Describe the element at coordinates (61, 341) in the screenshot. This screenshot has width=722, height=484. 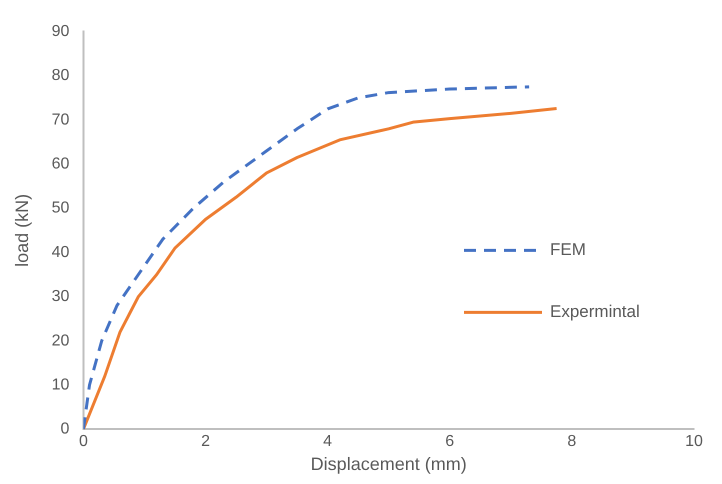
I see `y-tick-label: 20` at that location.